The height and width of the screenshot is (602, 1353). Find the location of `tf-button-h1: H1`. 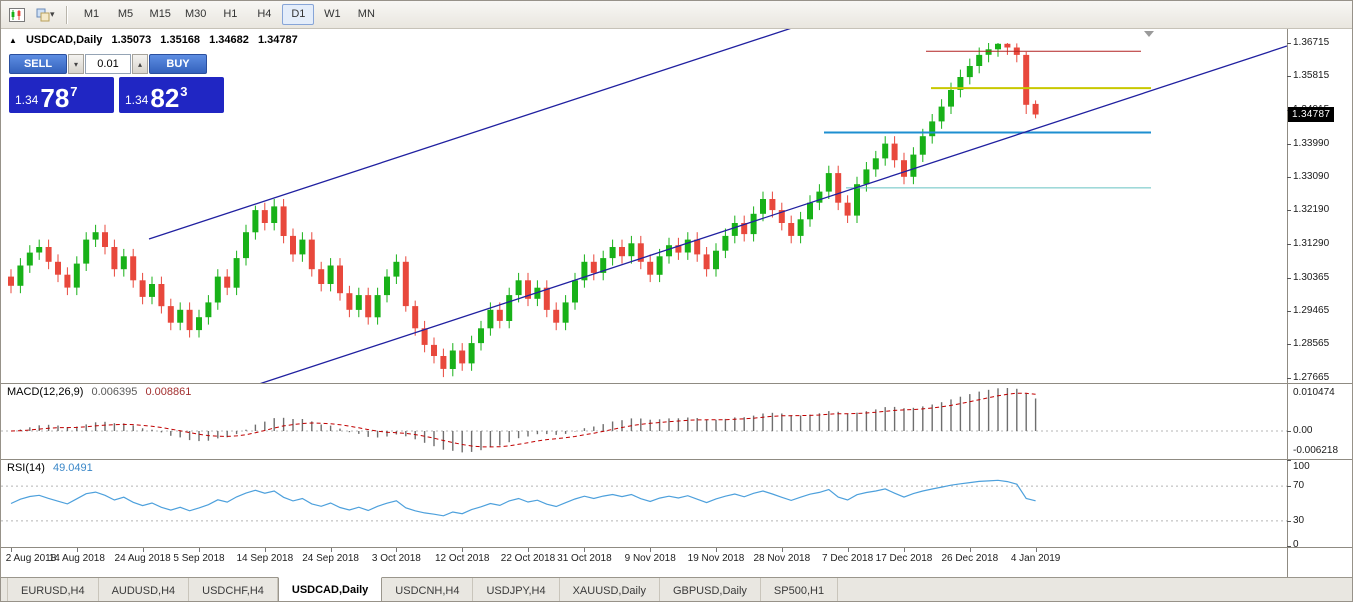

tf-button-h1: H1 is located at coordinates (230, 14).